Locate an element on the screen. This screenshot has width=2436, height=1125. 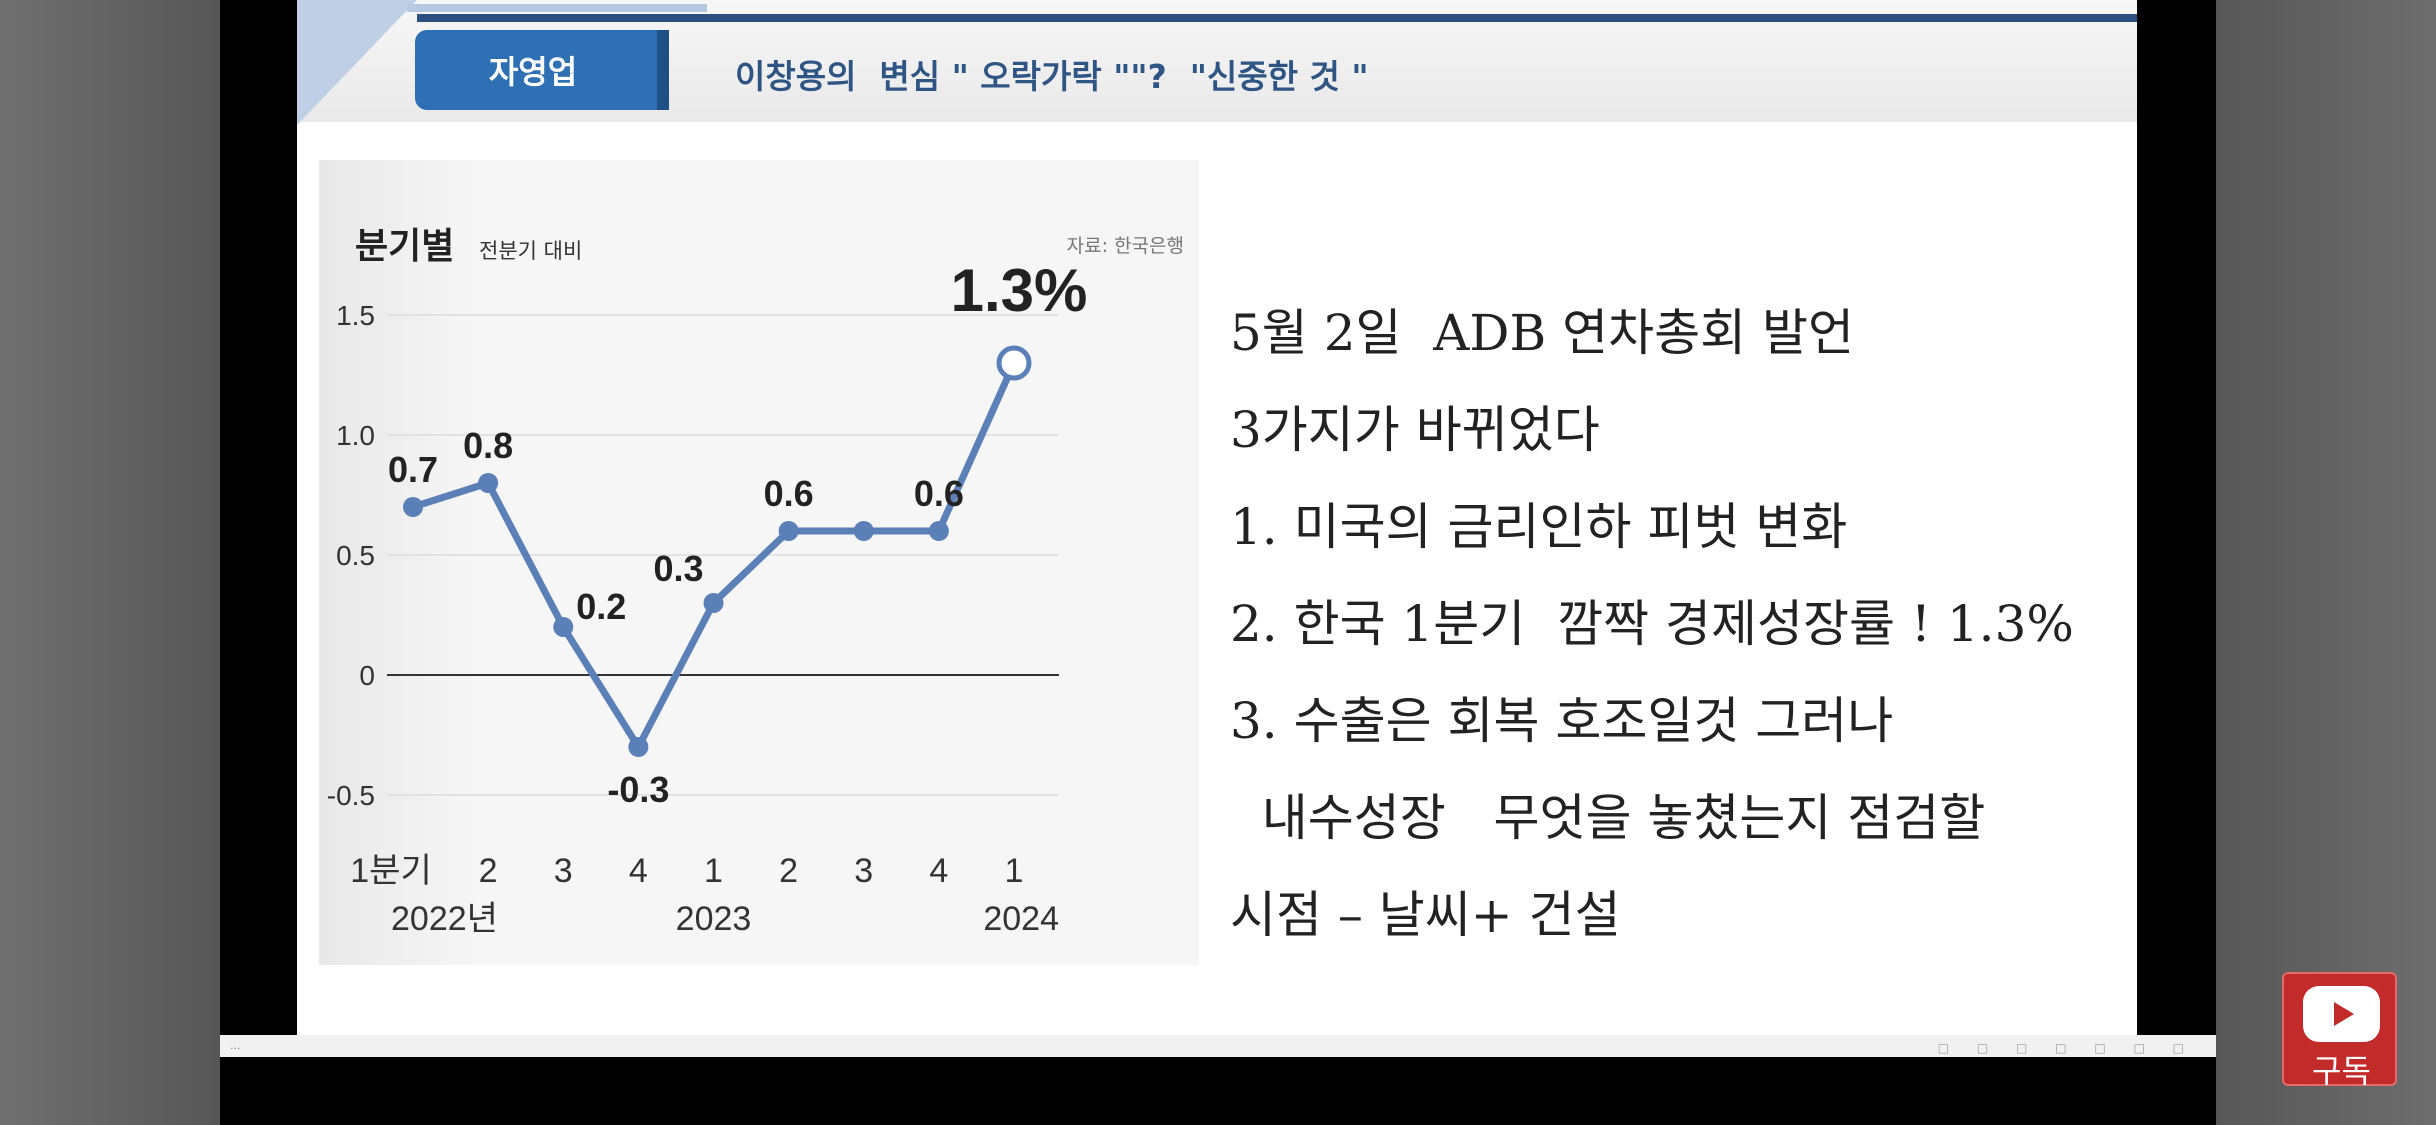
slide-header: 자영업 이창용의 변심 " 오락가락 ""? "신중한 것 " is located at coordinates (1217, 62).